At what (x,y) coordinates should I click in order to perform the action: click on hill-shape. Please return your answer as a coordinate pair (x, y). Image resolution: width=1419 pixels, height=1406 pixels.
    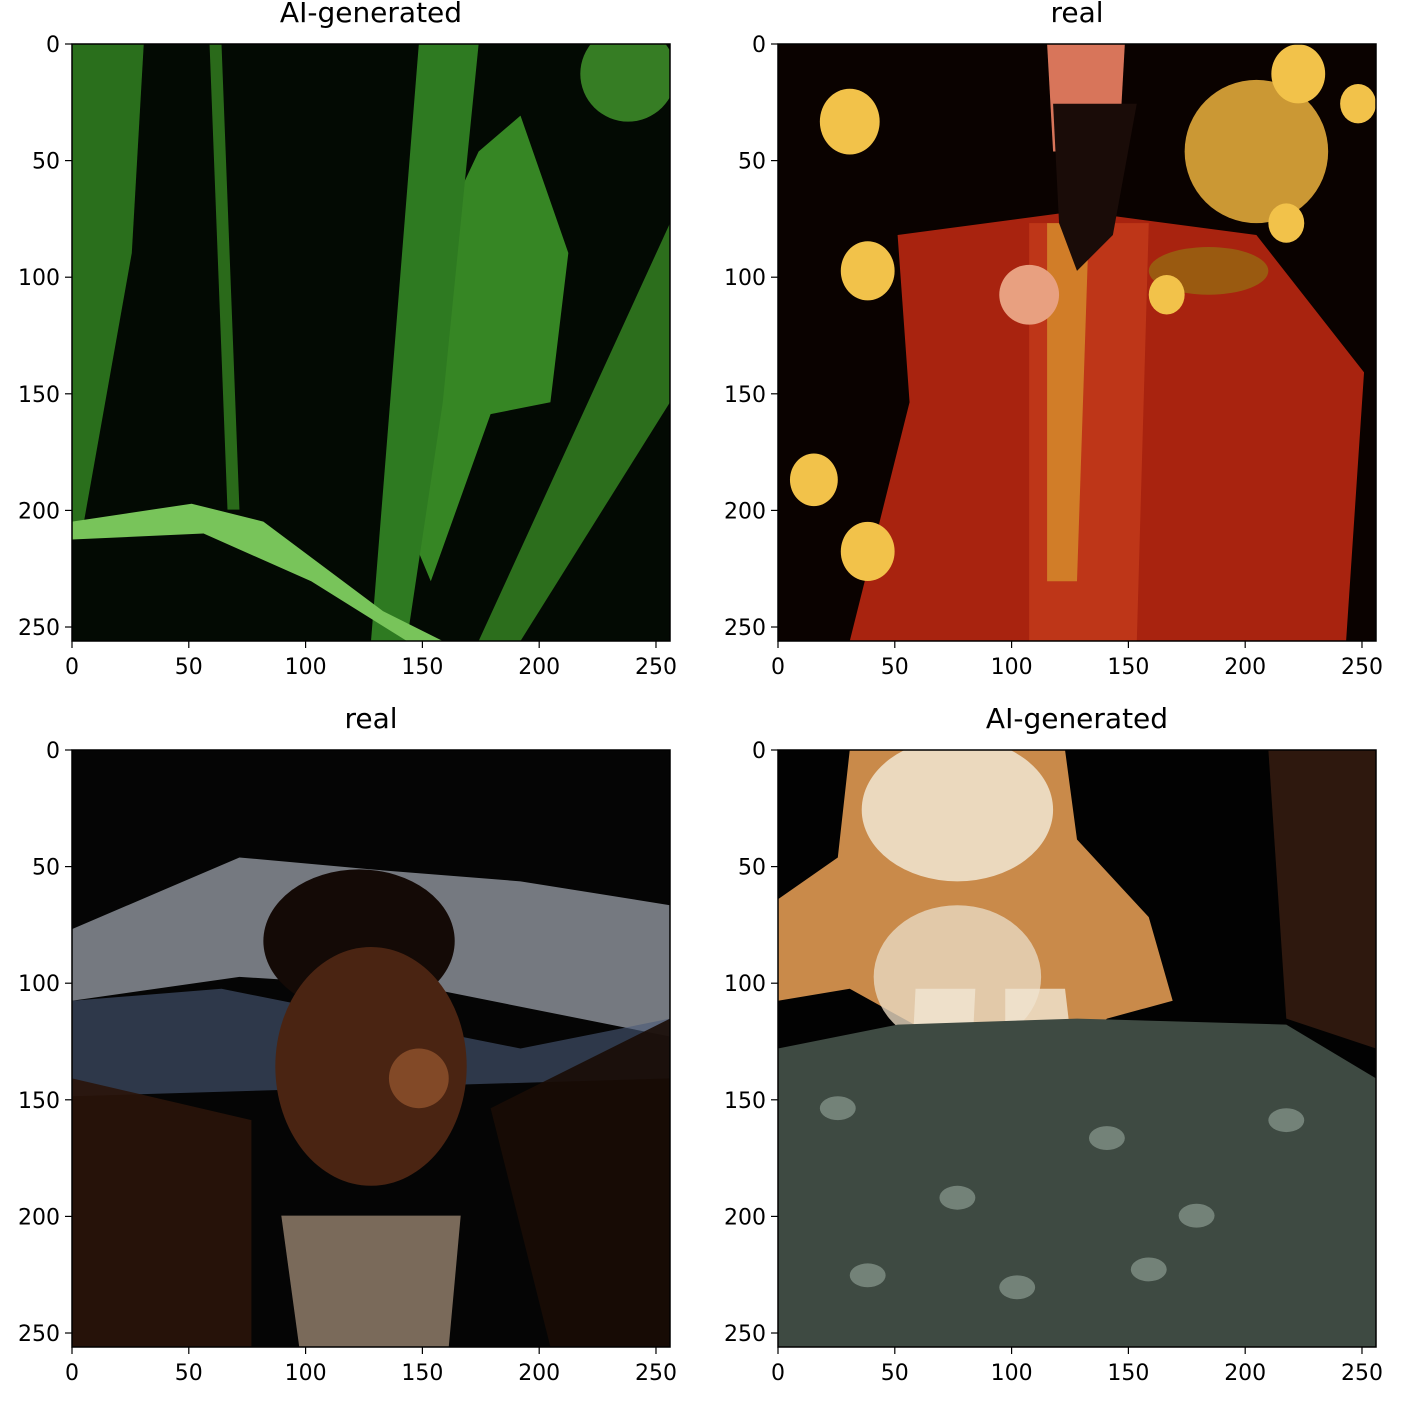
    Looking at the image, I should click on (580, 1182).